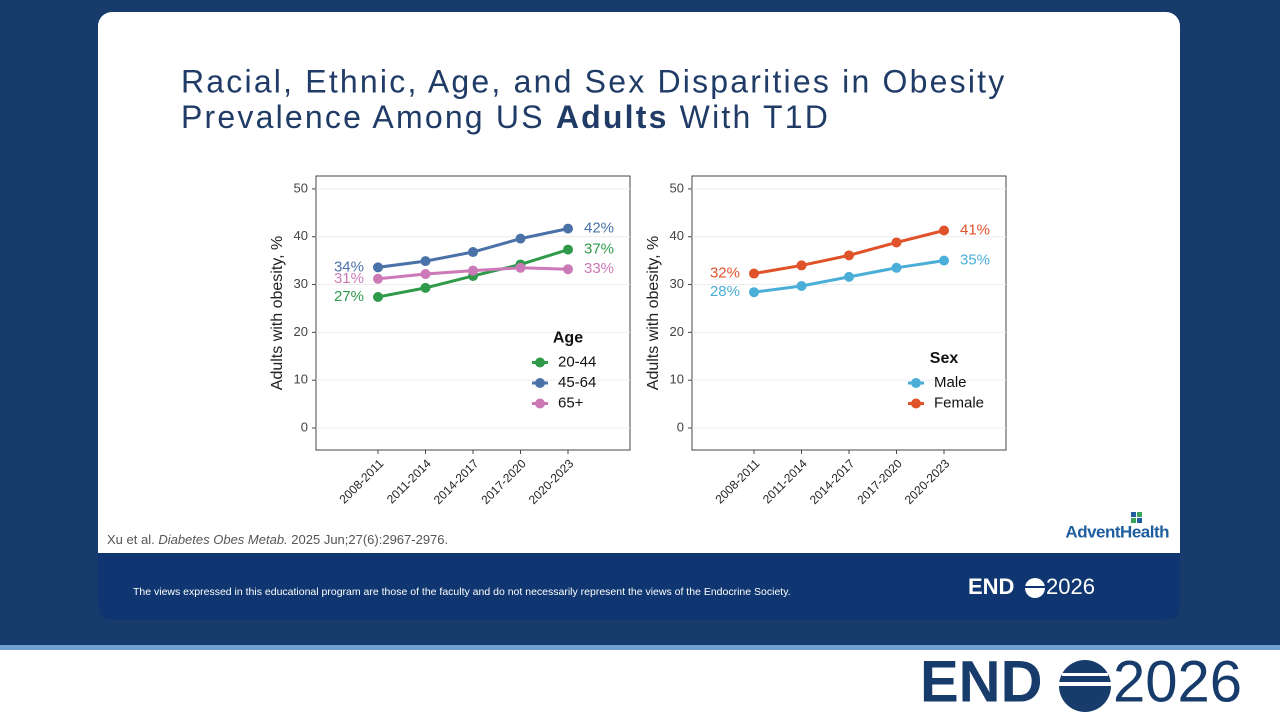 Image resolution: width=1280 pixels, height=725 pixels. What do you see at coordinates (975, 260) in the screenshot?
I see `value-label: 35%` at bounding box center [975, 260].